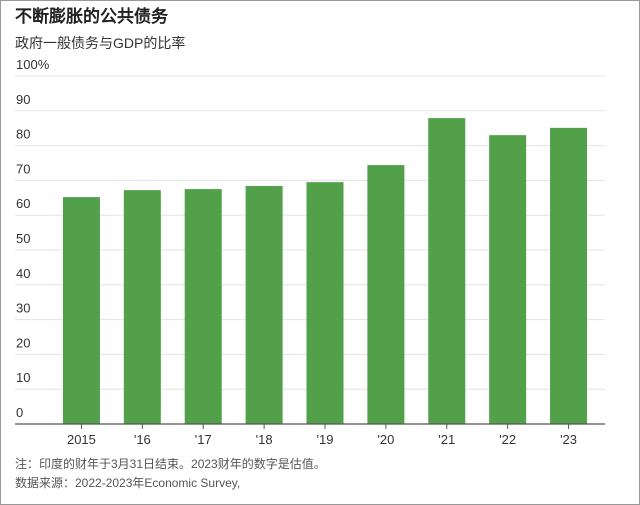  I want to click on y-tick-label: 20, so click(23, 342).